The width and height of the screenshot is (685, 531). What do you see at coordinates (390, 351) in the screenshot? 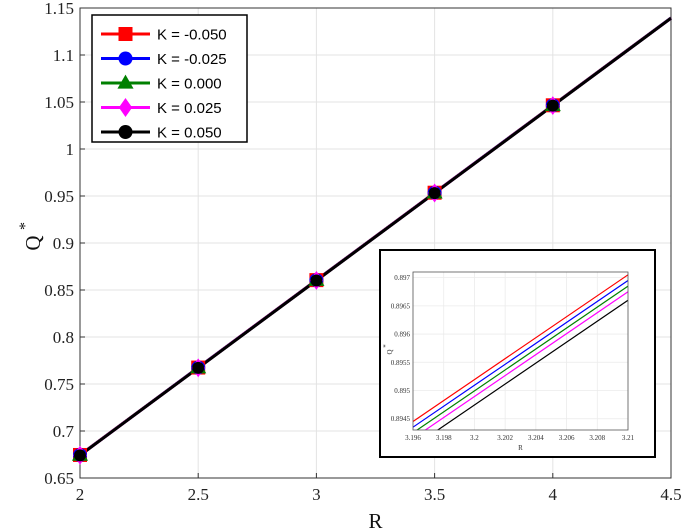
I see `inset-y-axis-label: Q` at bounding box center [390, 351].